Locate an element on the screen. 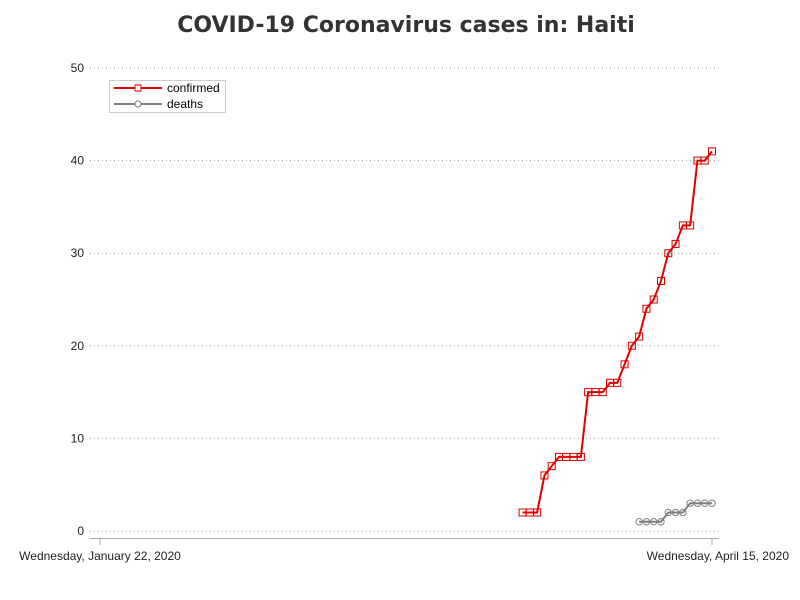 Image resolution: width=800 pixels, height=600 pixels. legend-box is located at coordinates (167, 96).